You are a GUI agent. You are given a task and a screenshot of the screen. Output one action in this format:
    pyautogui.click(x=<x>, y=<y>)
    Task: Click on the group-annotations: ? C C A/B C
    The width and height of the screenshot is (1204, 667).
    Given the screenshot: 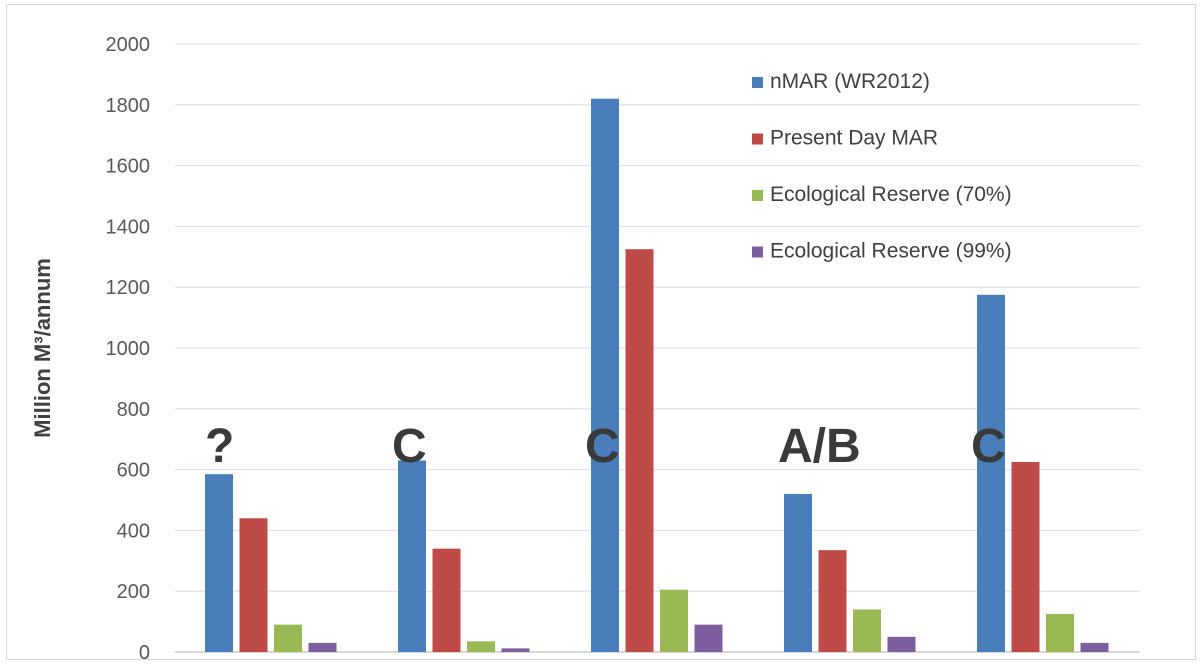 What is the action you would take?
    pyautogui.click(x=605, y=446)
    